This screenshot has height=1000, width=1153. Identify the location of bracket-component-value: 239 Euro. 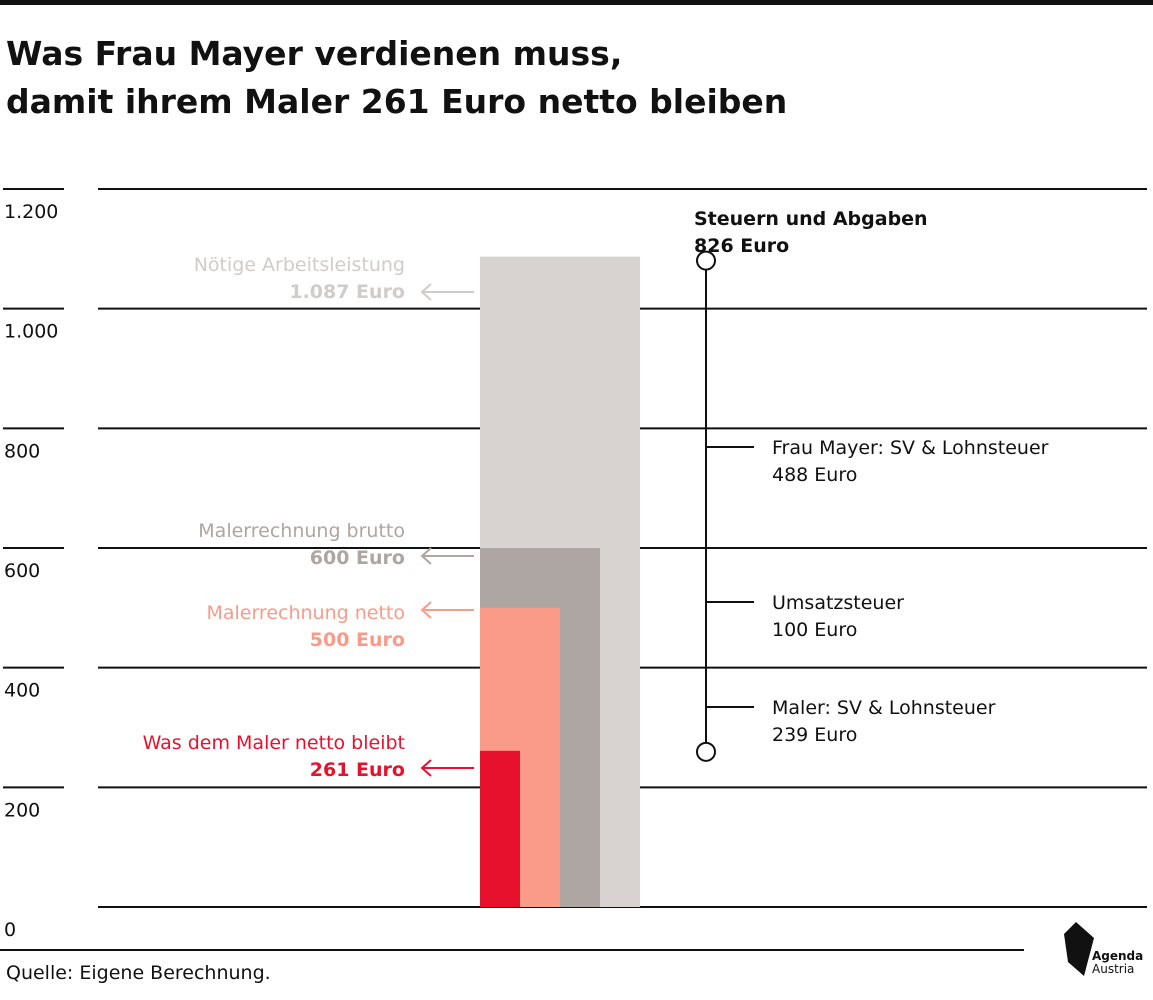
(814, 735).